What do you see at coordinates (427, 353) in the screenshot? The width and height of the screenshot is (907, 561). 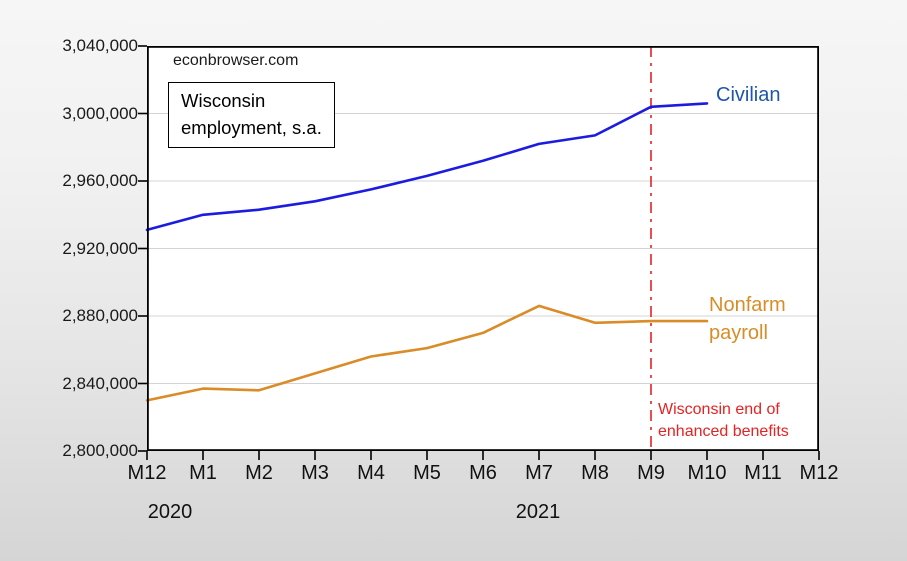 I see `nonfarm-payroll-line` at bounding box center [427, 353].